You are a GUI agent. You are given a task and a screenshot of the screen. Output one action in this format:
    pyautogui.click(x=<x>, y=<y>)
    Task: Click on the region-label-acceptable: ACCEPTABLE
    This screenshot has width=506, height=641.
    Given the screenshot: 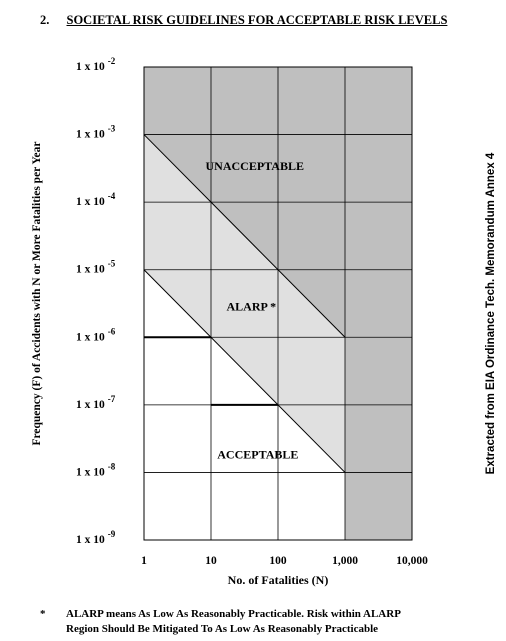 What is the action you would take?
    pyautogui.click(x=257, y=455)
    